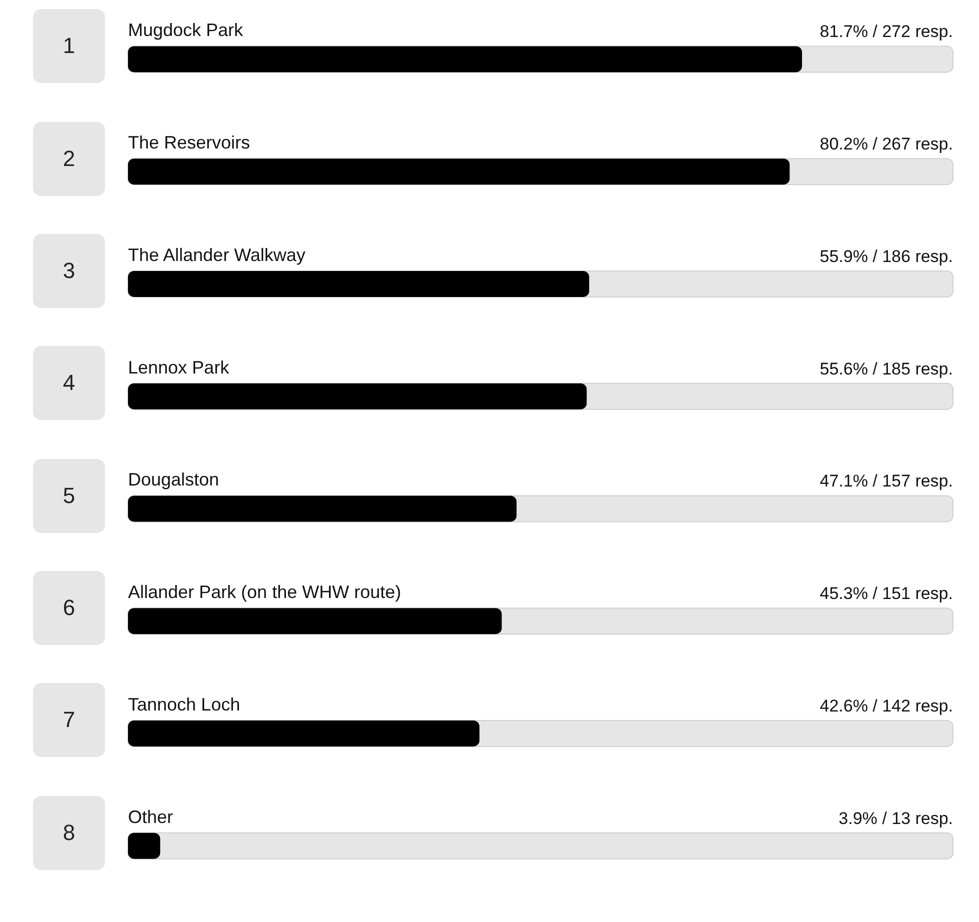  Describe the element at coordinates (265, 592) in the screenshot. I see `y-tick-label: Allander Park (on the WHW route)` at that location.